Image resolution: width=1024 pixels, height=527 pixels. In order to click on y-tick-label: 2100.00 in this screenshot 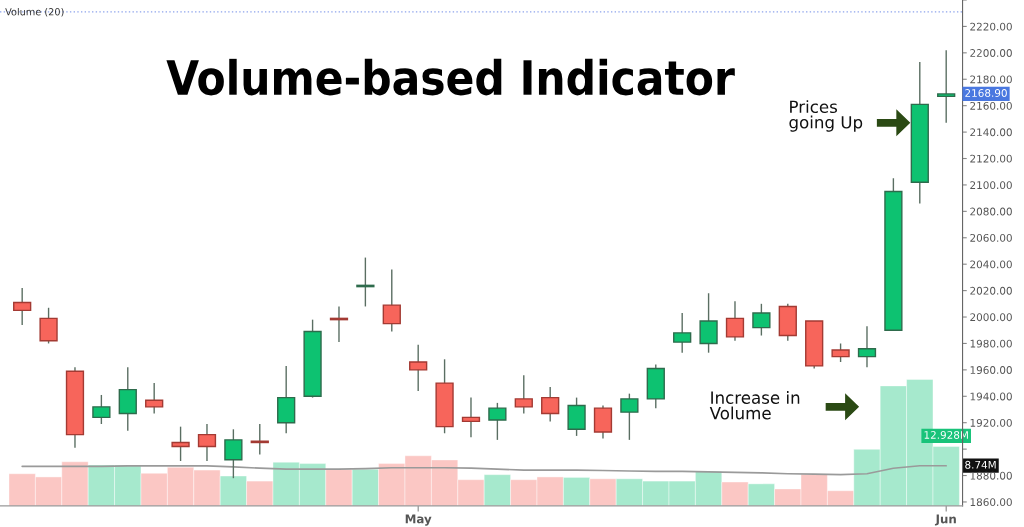, I will do `click(991, 185)`.